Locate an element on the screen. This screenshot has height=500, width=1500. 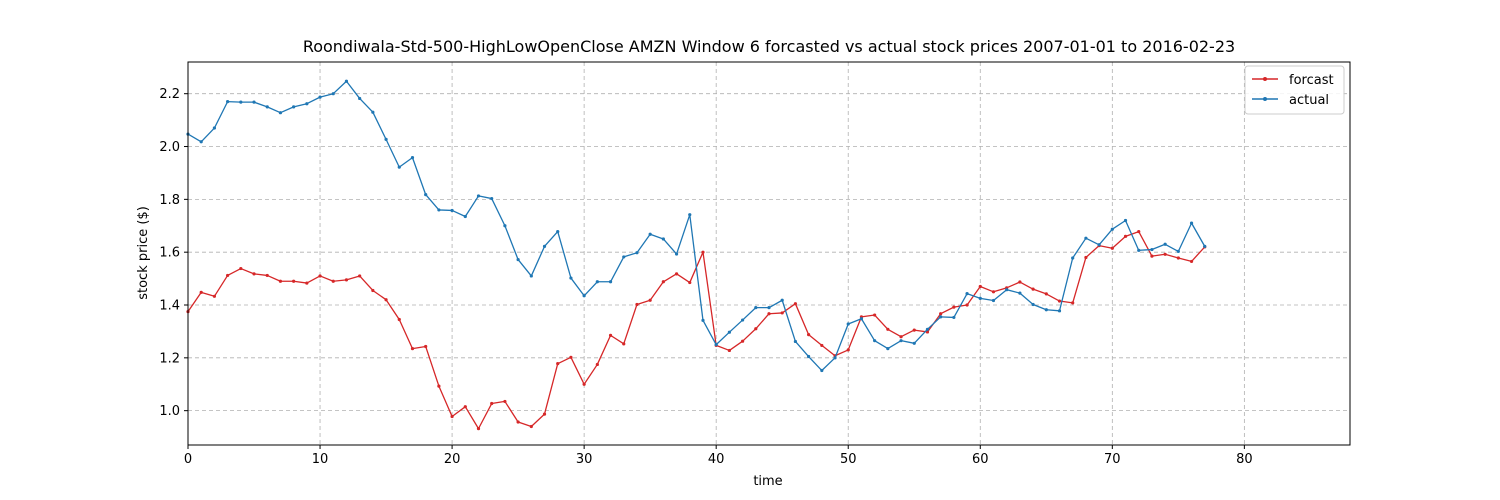
x-axis-label: time is located at coordinates (767, 481).